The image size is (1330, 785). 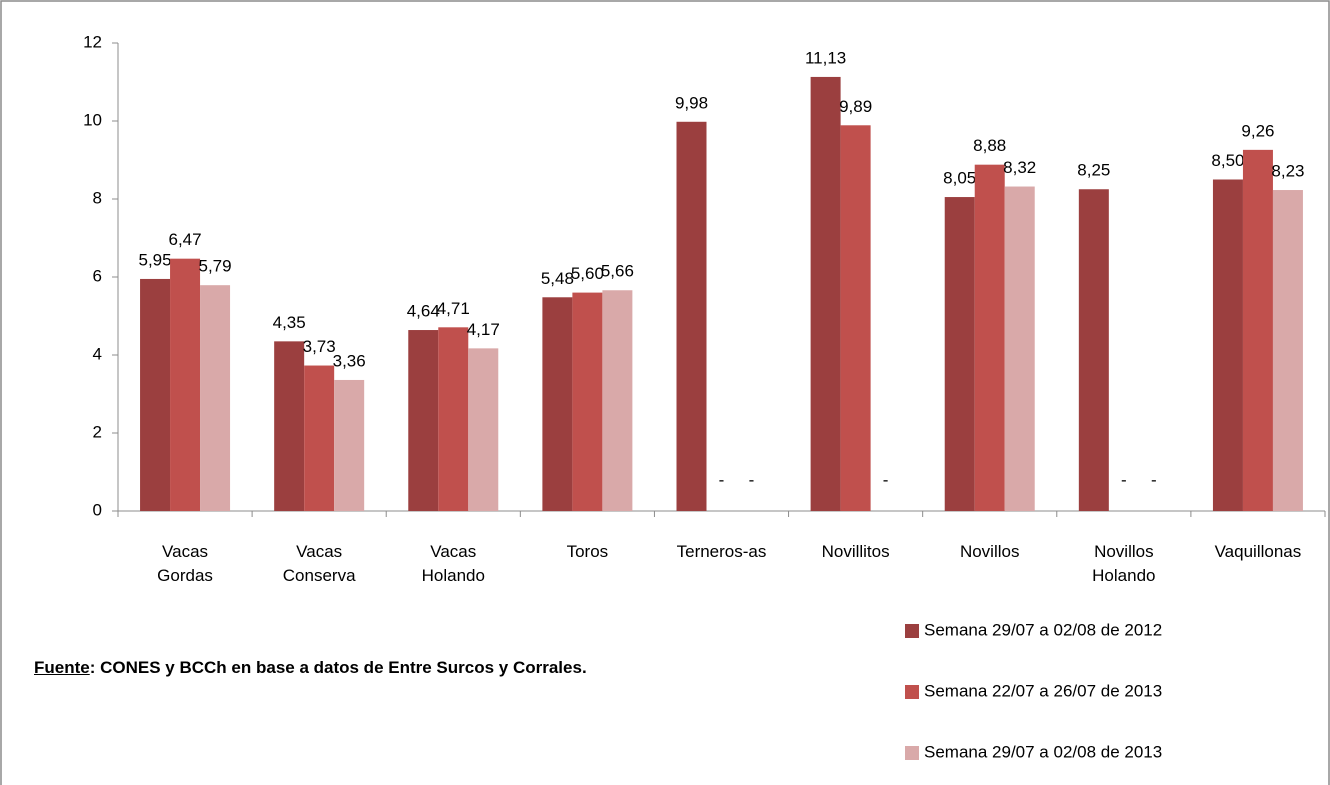 I want to click on data-label: 5,60, so click(x=587, y=273).